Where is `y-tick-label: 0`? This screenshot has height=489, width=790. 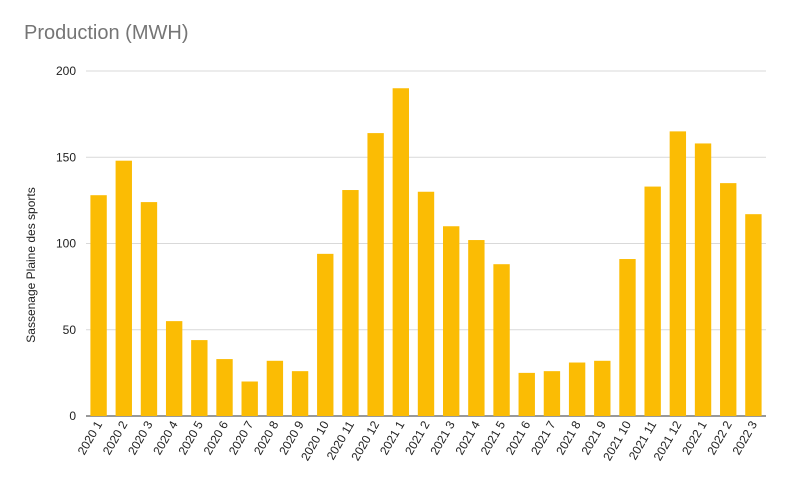
y-tick-label: 0 is located at coordinates (72, 416).